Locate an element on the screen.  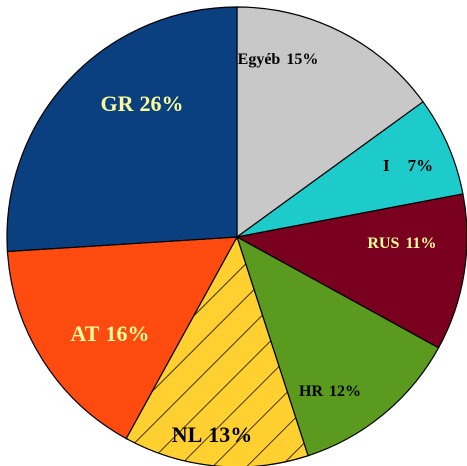
slice-label: RUS 11% is located at coordinates (401, 243).